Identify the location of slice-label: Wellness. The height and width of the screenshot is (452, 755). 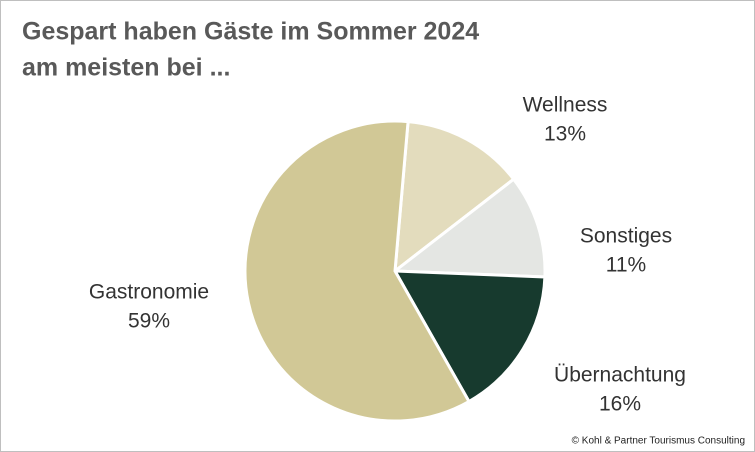
(565, 105).